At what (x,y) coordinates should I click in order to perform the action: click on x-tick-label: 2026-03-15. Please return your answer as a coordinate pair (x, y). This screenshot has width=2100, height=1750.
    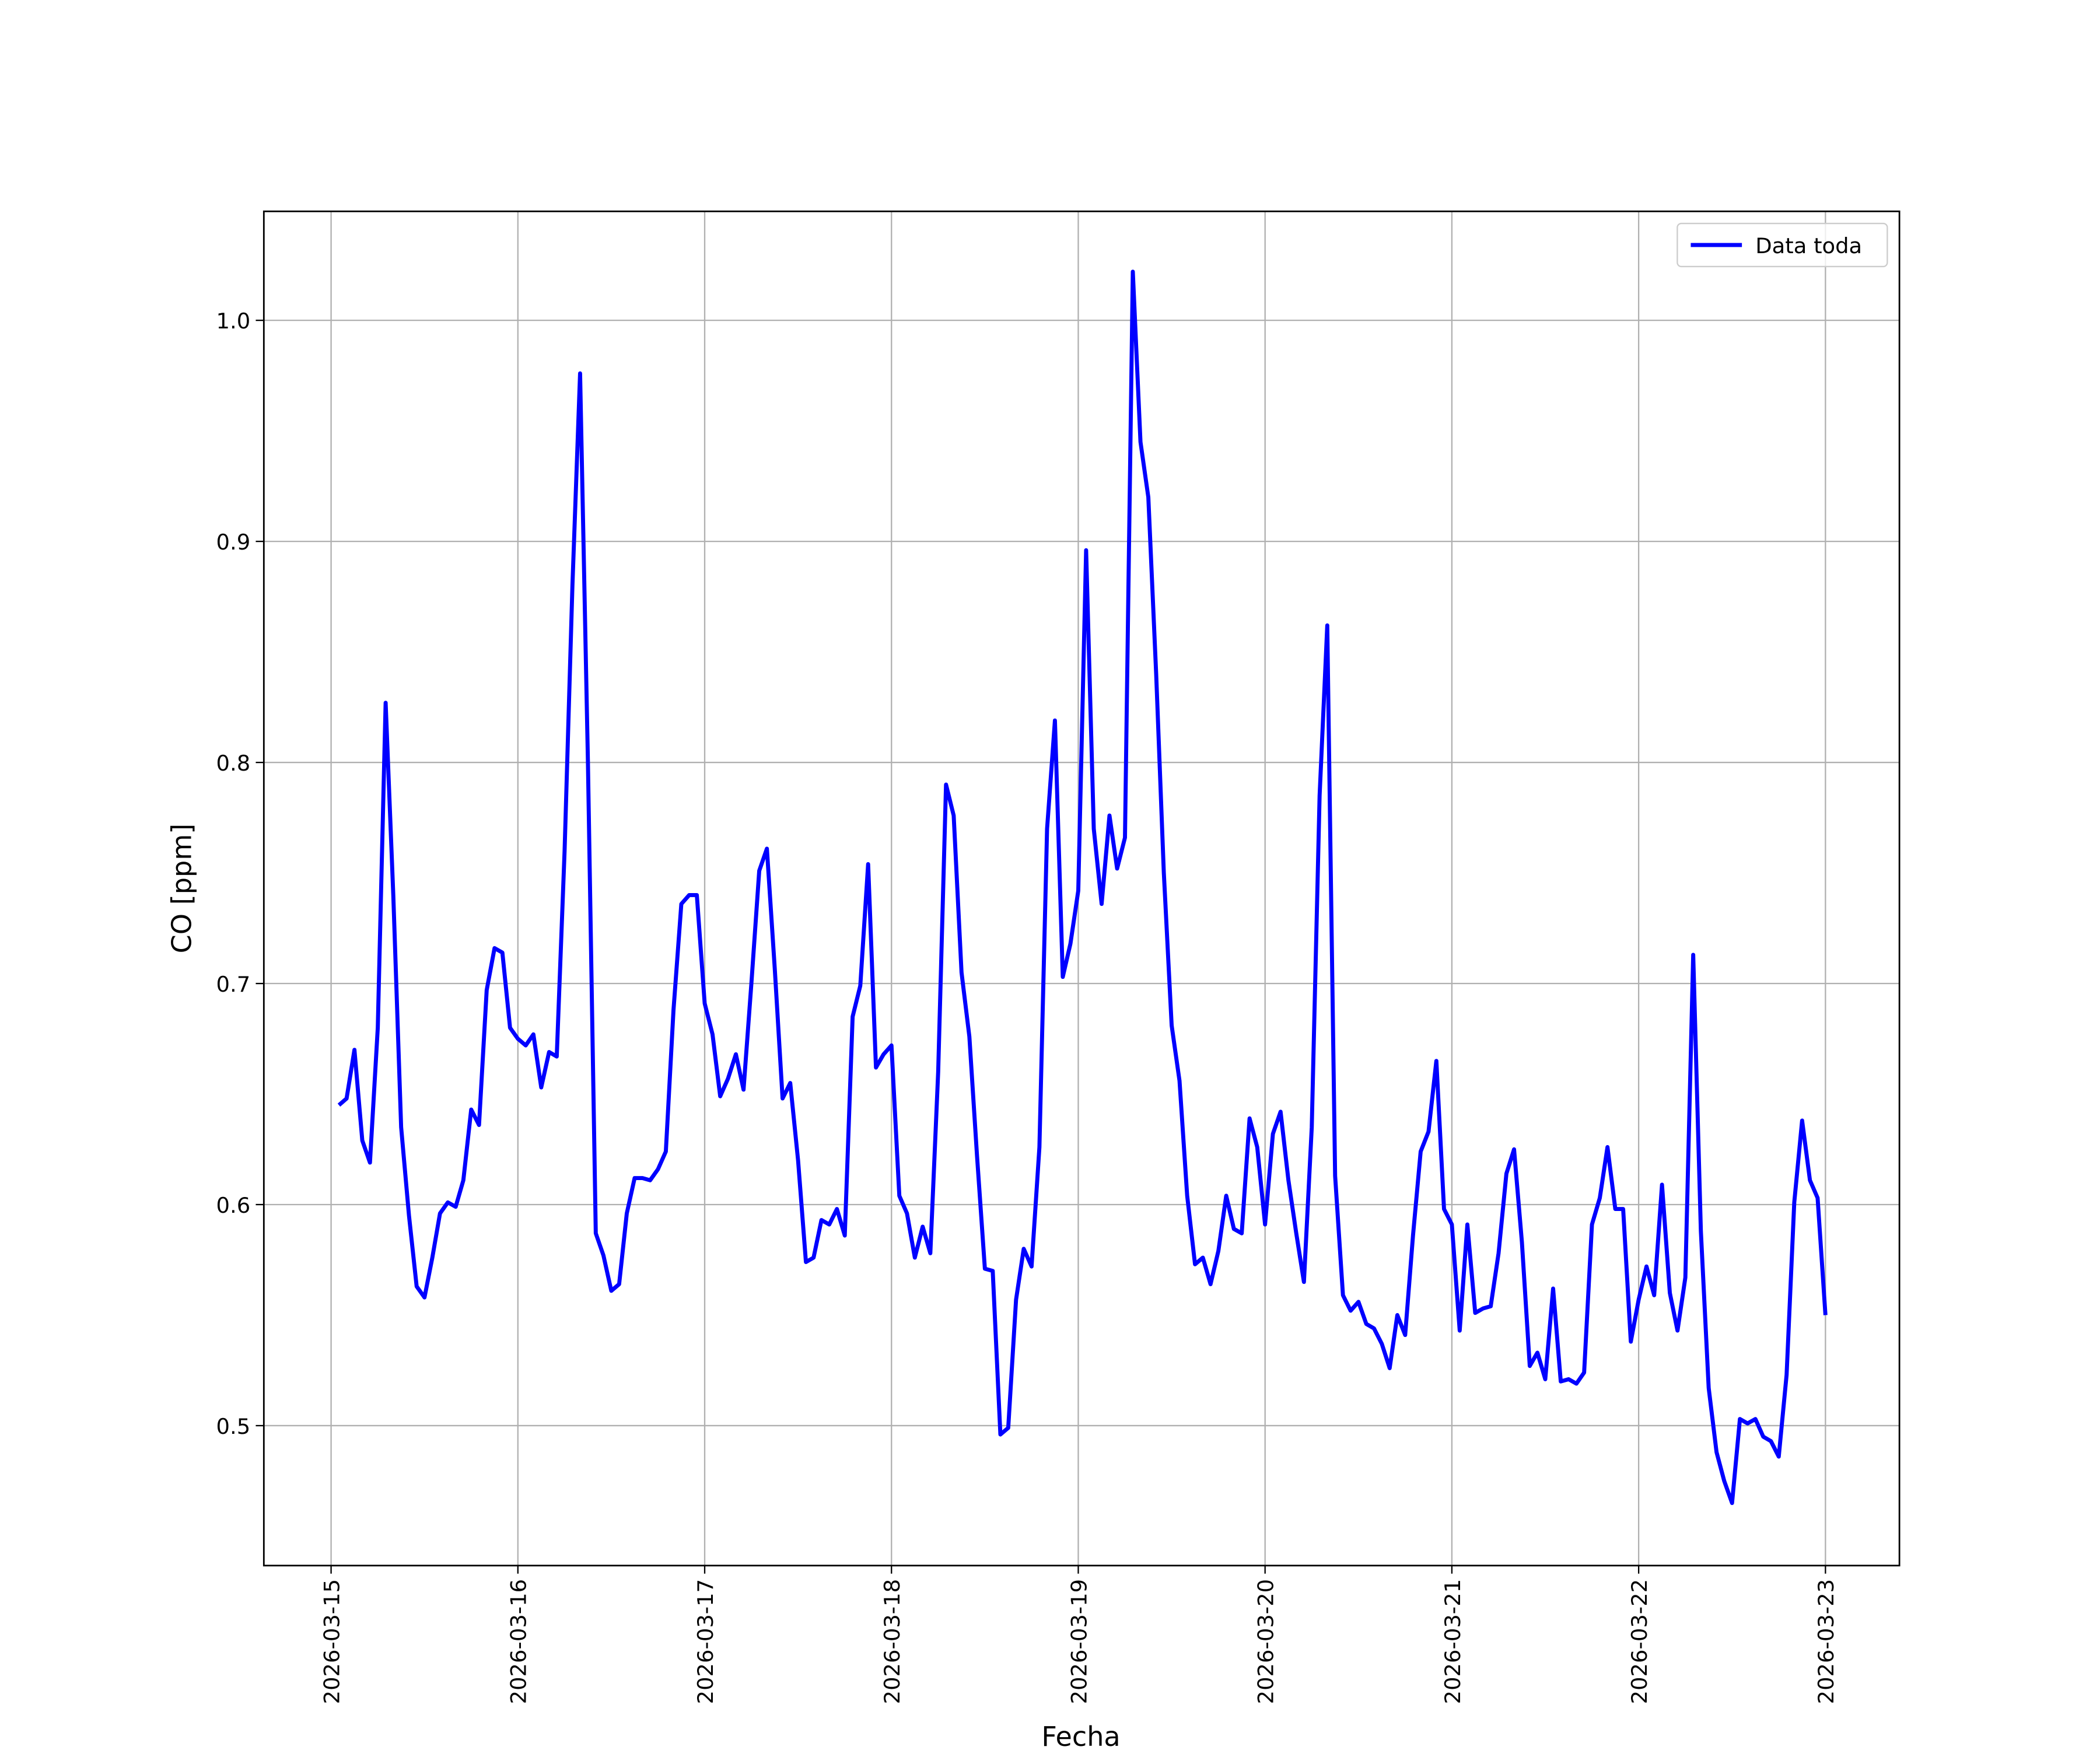
    Looking at the image, I should click on (331, 1641).